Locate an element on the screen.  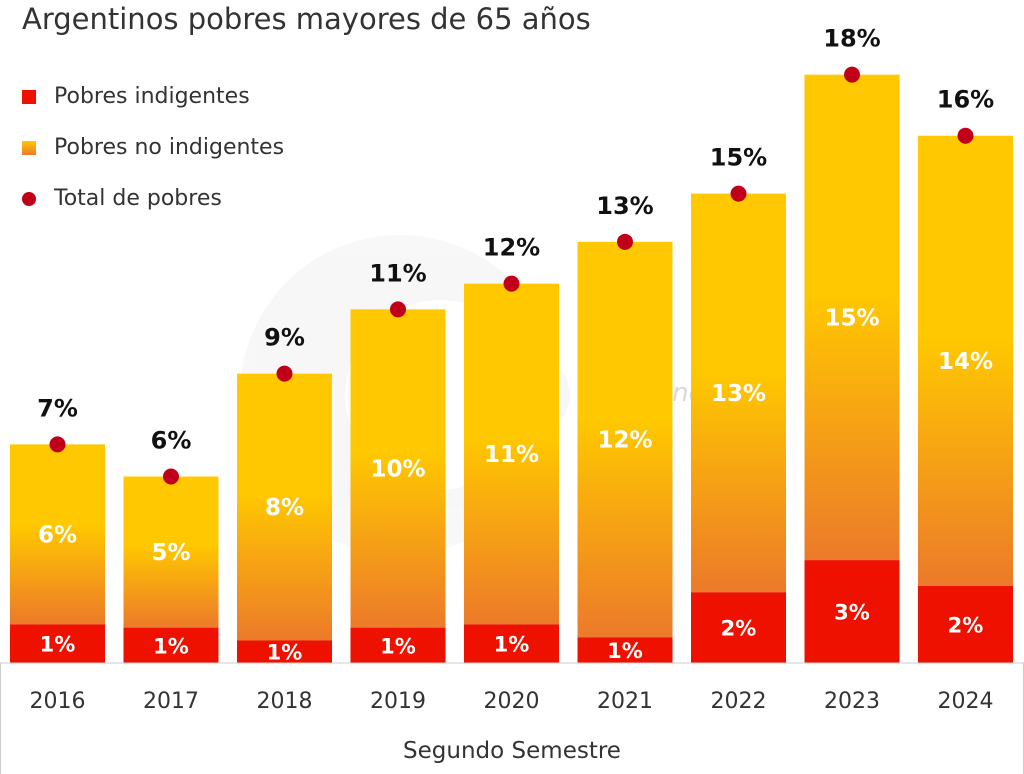
x-tick-label: 2020 is located at coordinates (512, 701).